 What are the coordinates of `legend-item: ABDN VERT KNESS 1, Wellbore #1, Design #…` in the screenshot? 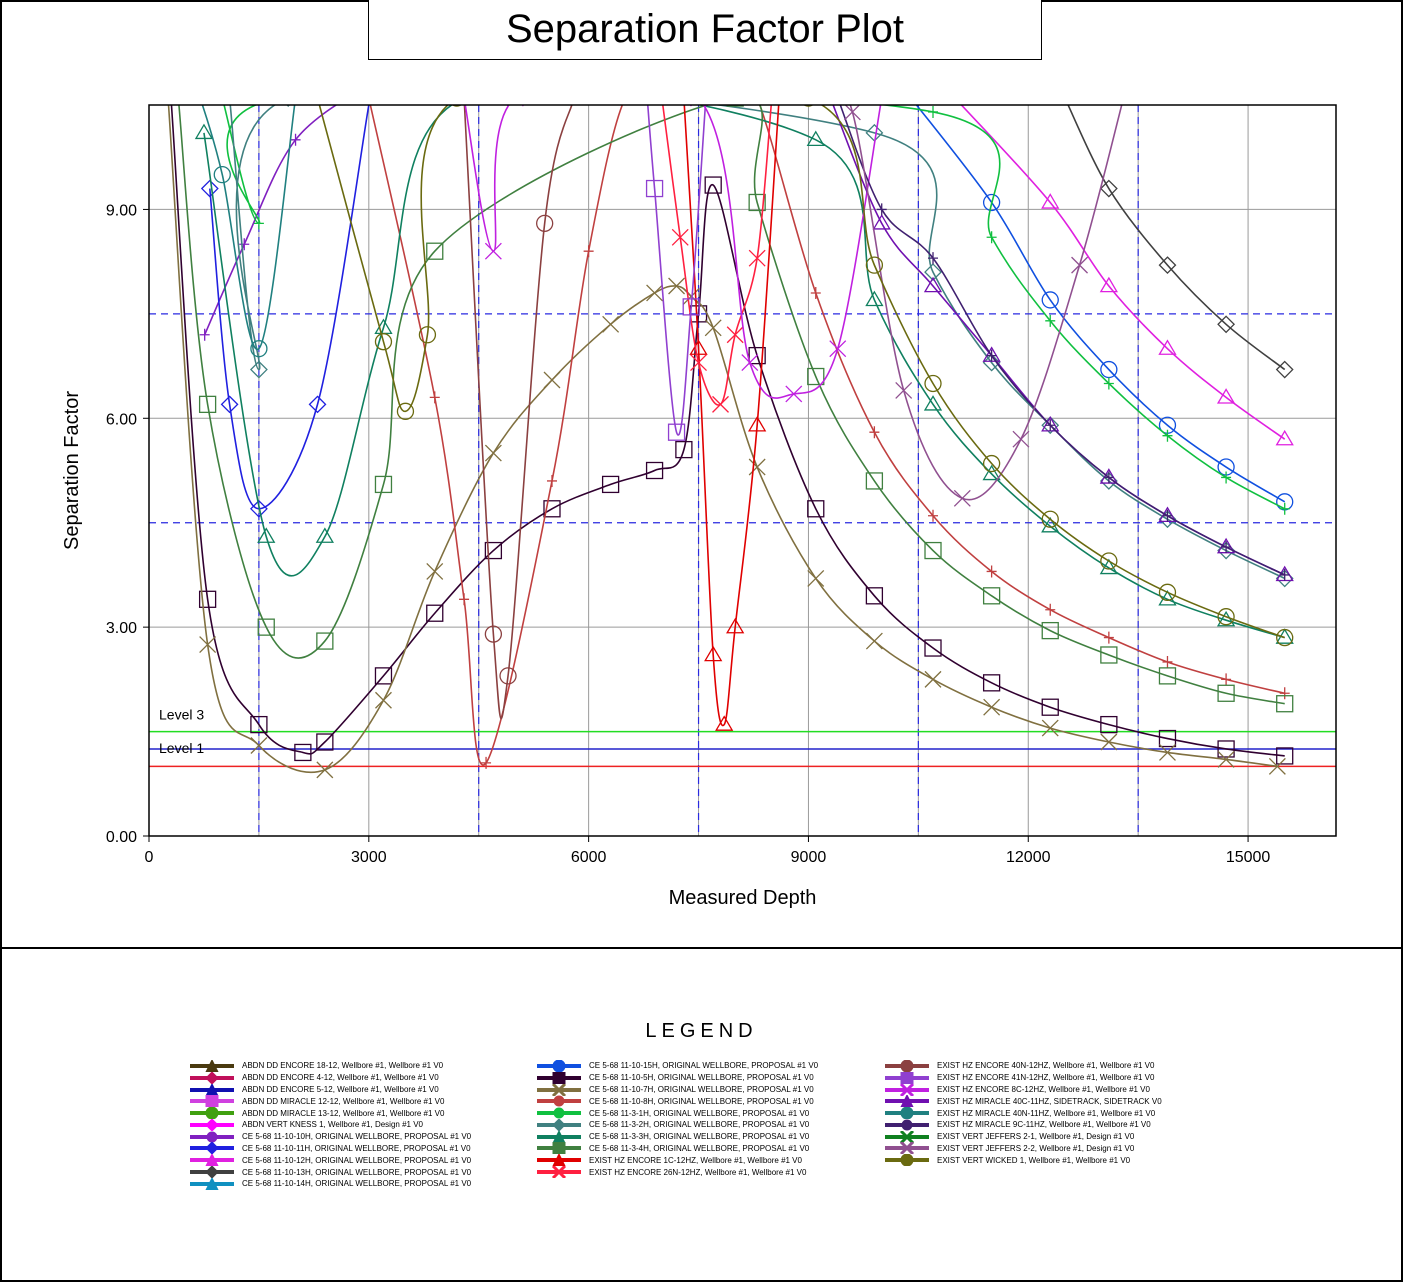 It's located at (330, 1124).